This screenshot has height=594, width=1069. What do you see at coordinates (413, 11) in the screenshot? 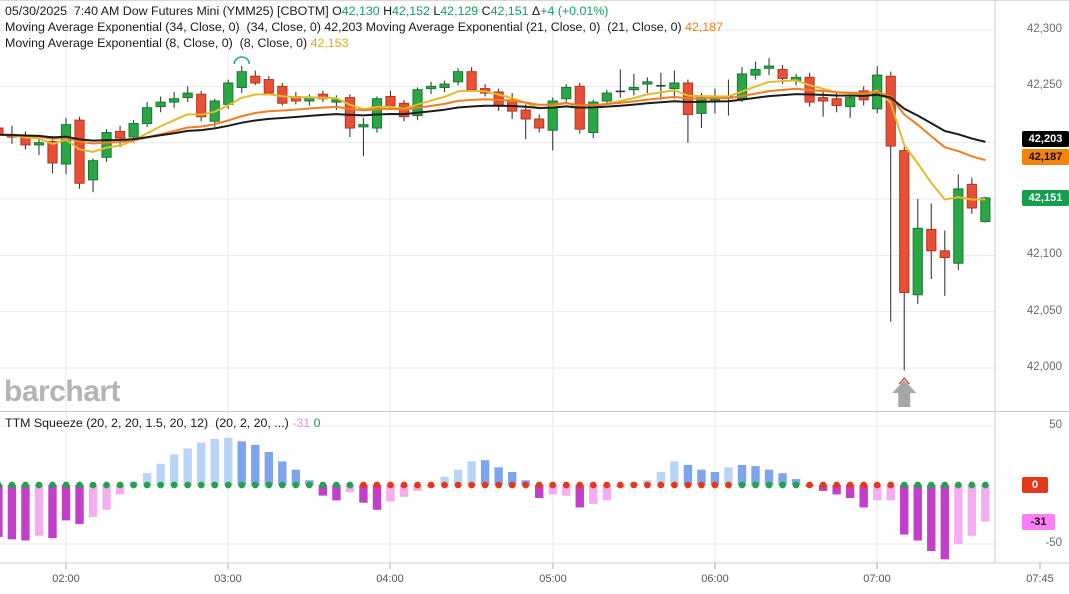
I see `header-text: 42,152` at bounding box center [413, 11].